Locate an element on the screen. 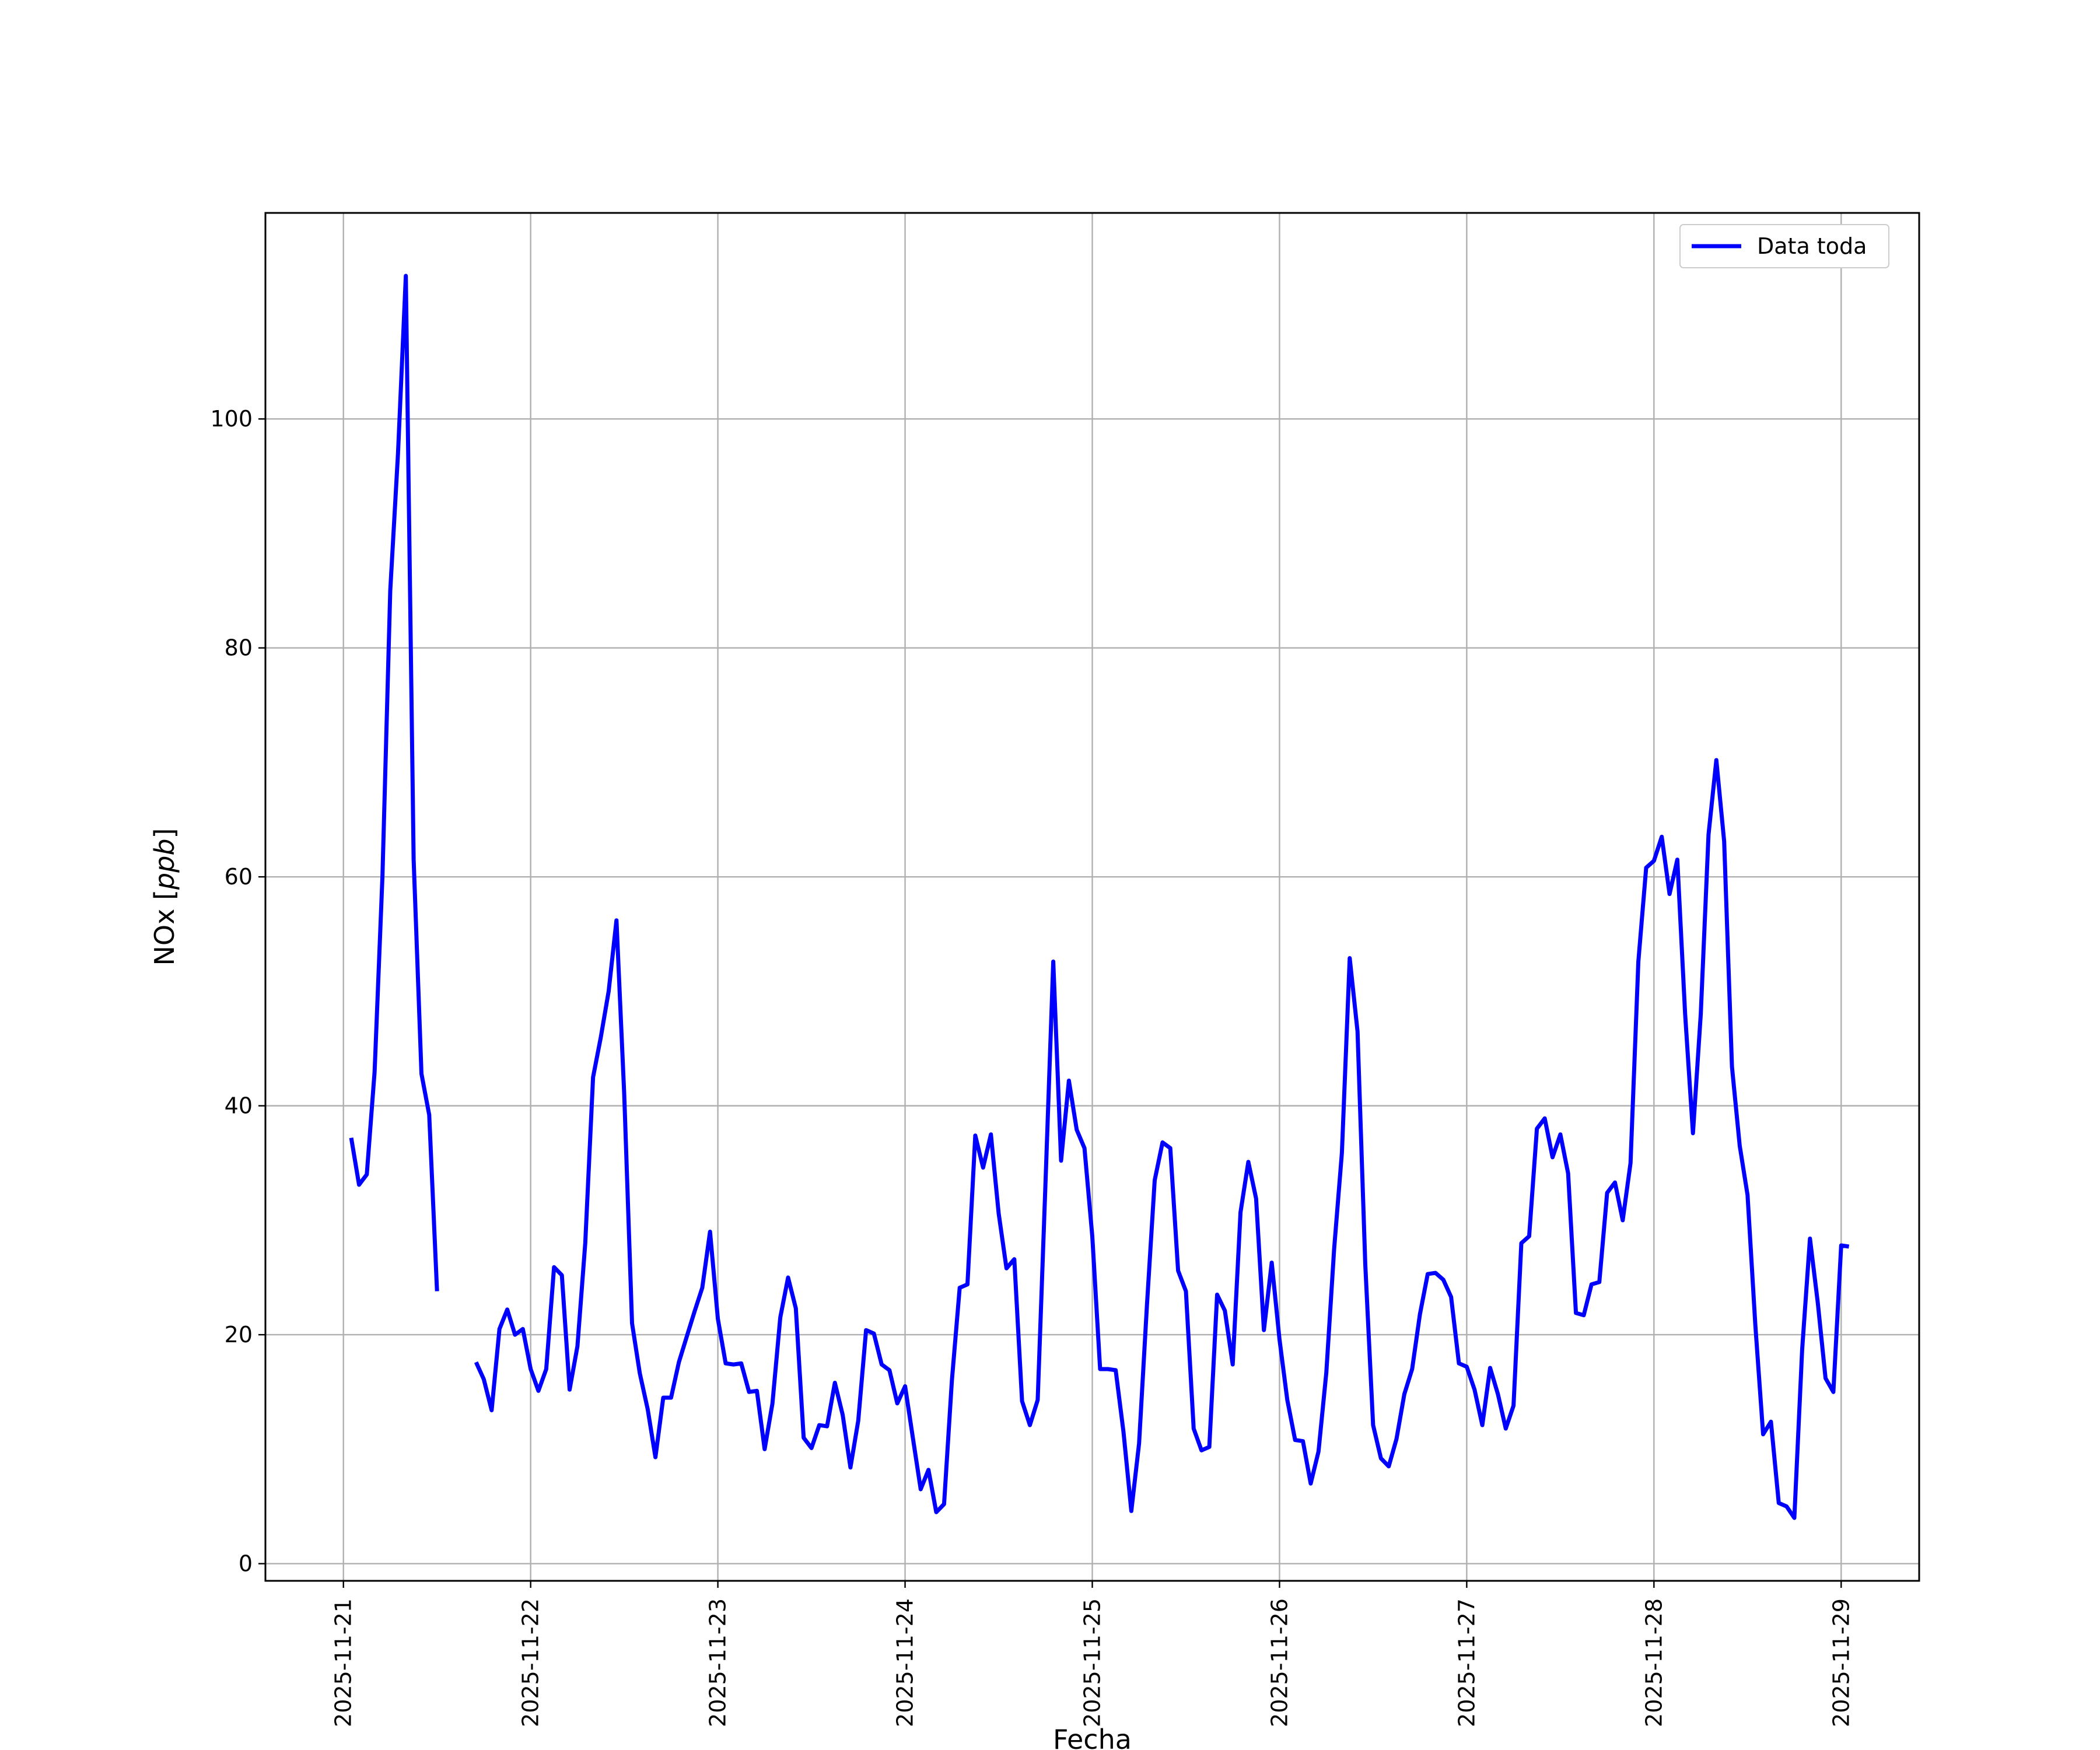 The image size is (2100, 1750). y-axis-label-main: NOx [ is located at coordinates (164, 928).